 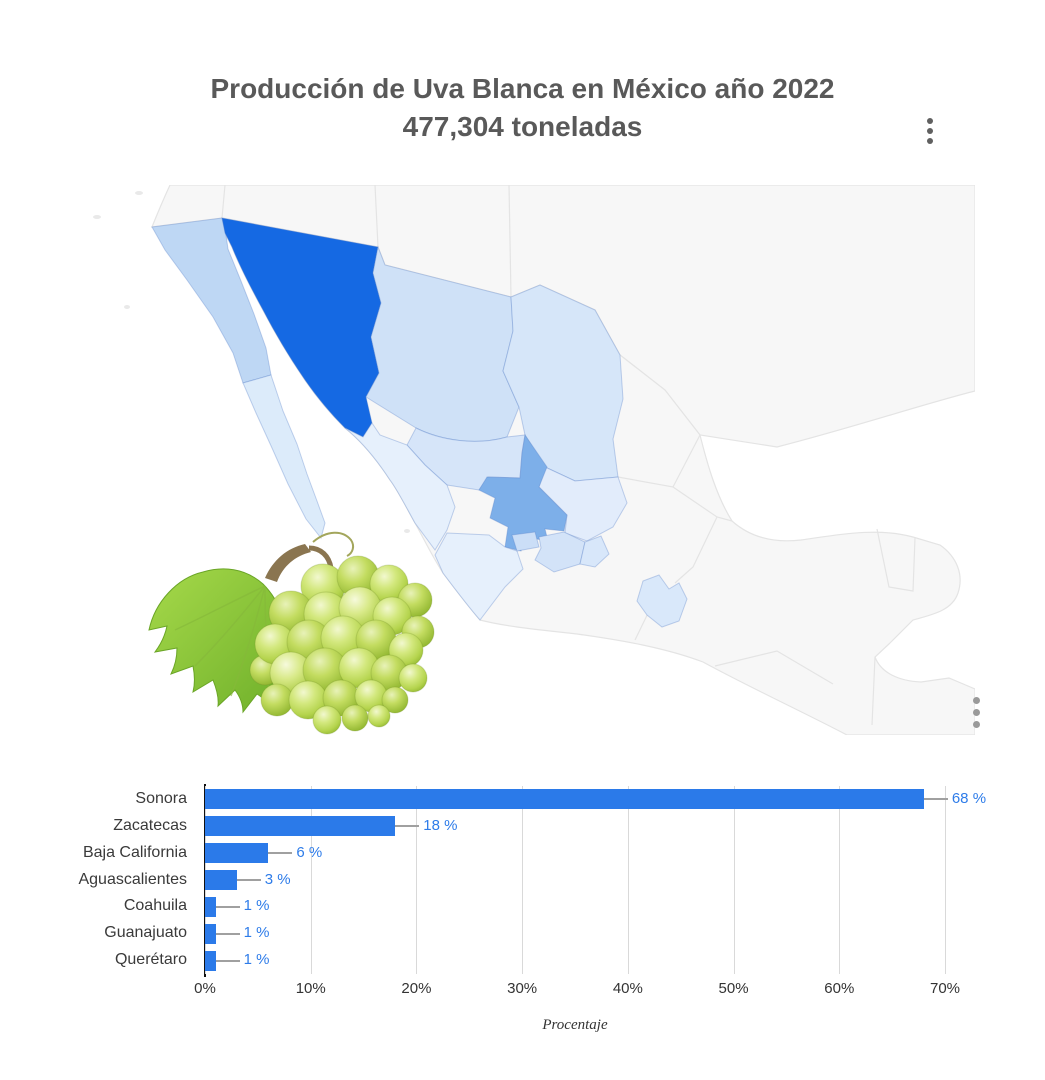 I want to click on map-state-aguascalientes, so click(x=525, y=541).